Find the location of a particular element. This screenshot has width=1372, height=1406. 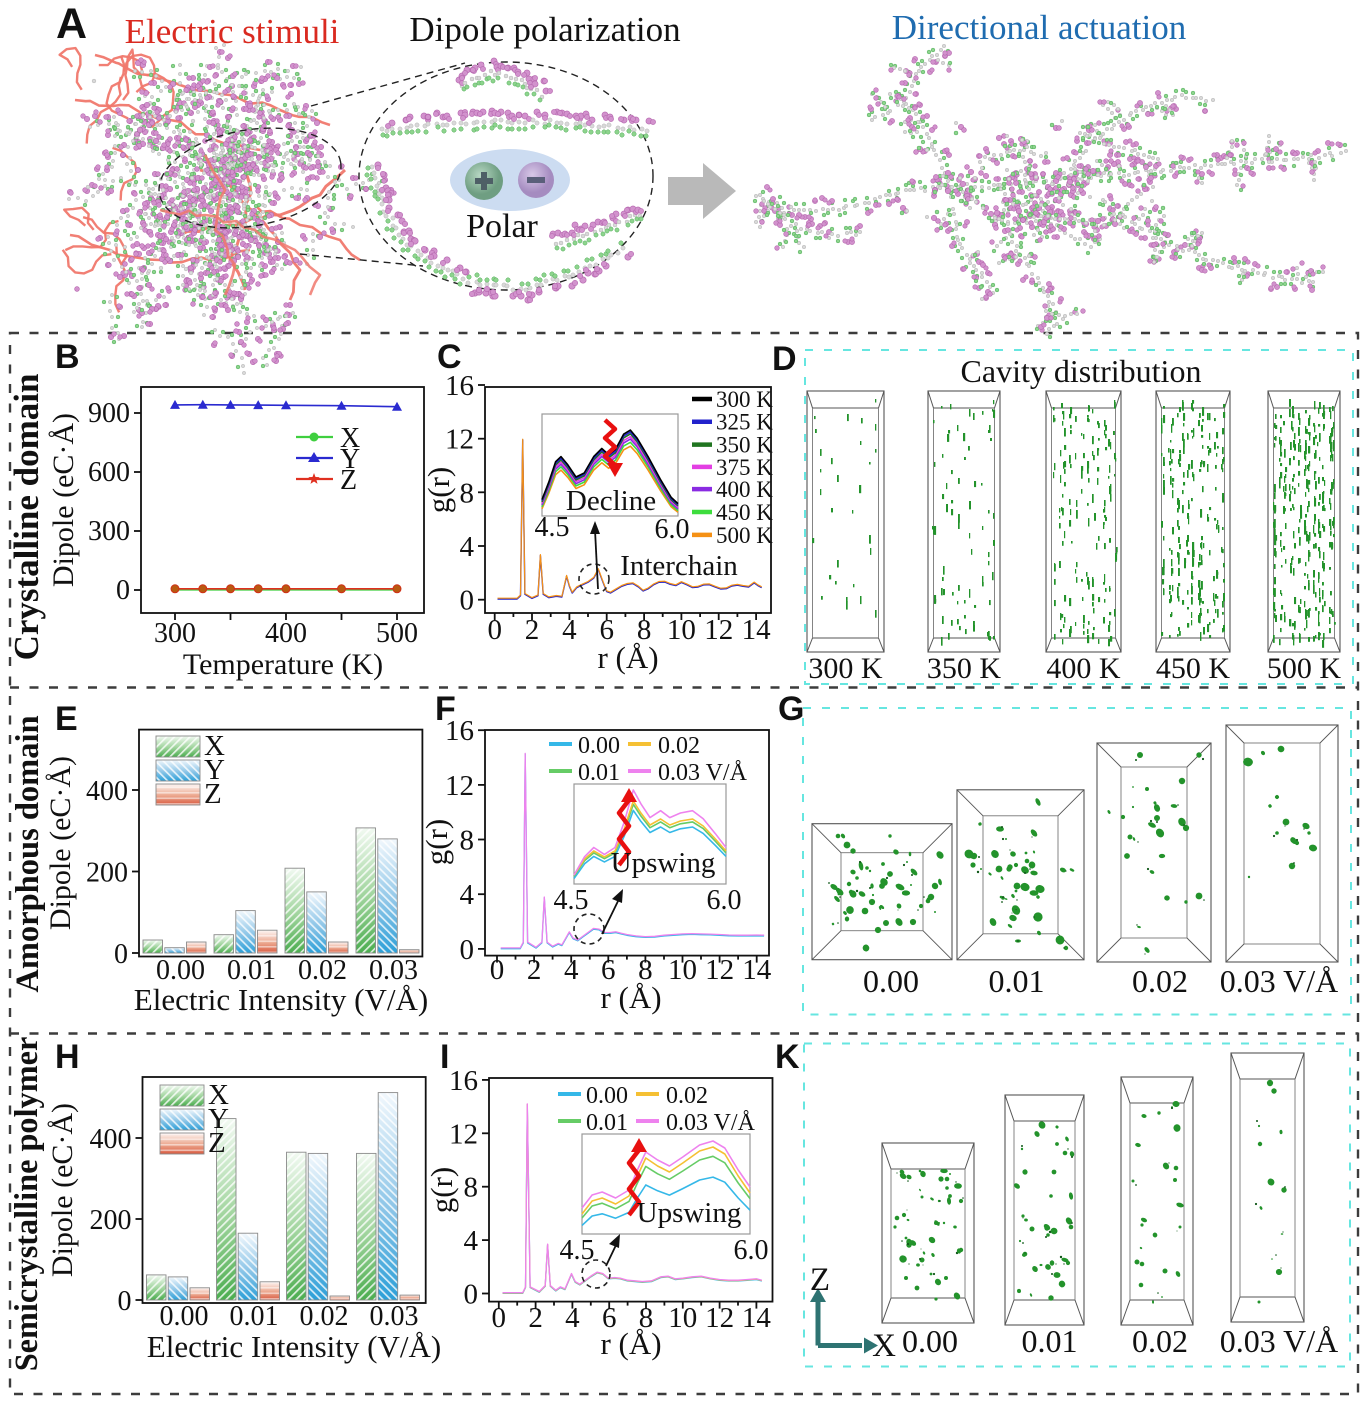

svg-text: 400 K is located at coordinates (744, 489).